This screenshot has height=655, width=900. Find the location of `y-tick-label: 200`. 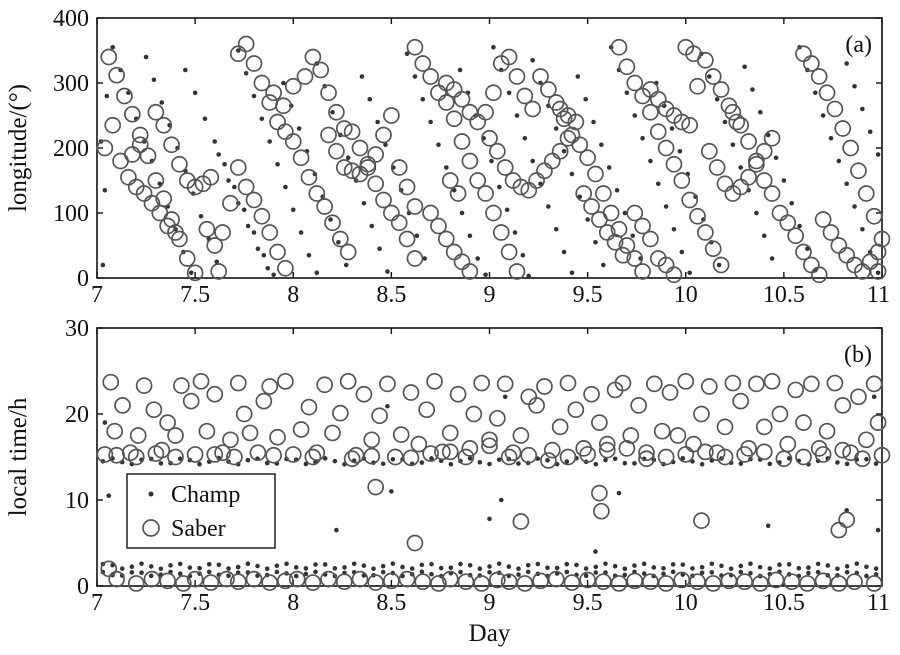

y-tick-label: 200 is located at coordinates (71, 149).